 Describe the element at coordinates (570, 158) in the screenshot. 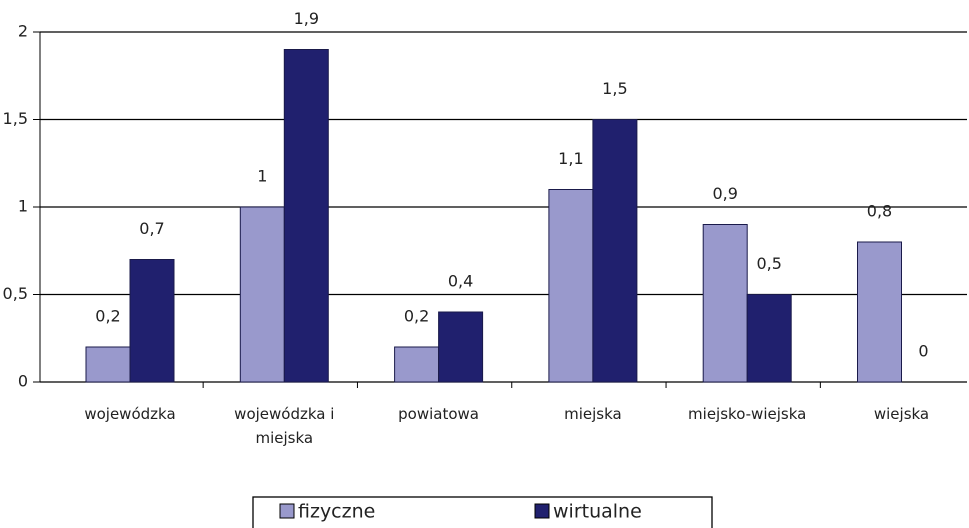

I see `data-label: 1,1` at that location.